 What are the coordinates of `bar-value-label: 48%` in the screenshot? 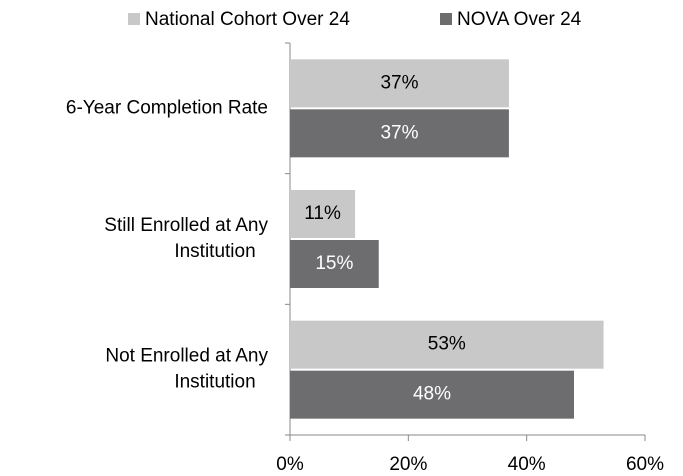 It's located at (432, 394).